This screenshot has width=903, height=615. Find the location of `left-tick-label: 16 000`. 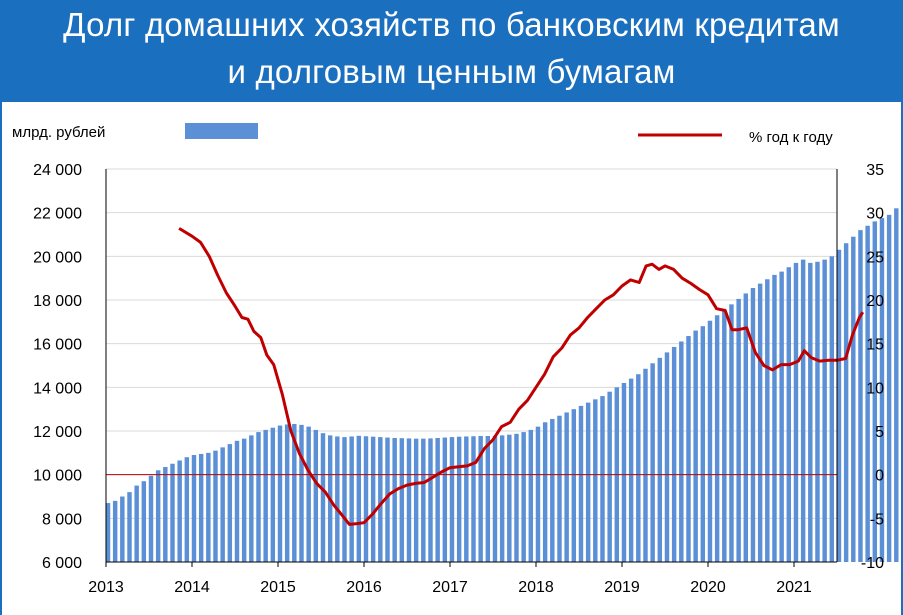

left-tick-label: 16 000 is located at coordinates (57, 345).